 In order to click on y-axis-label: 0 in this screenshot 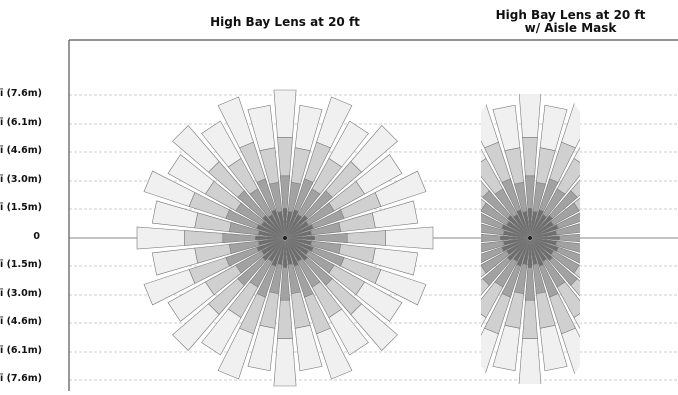, I will do `click(36, 236)`.